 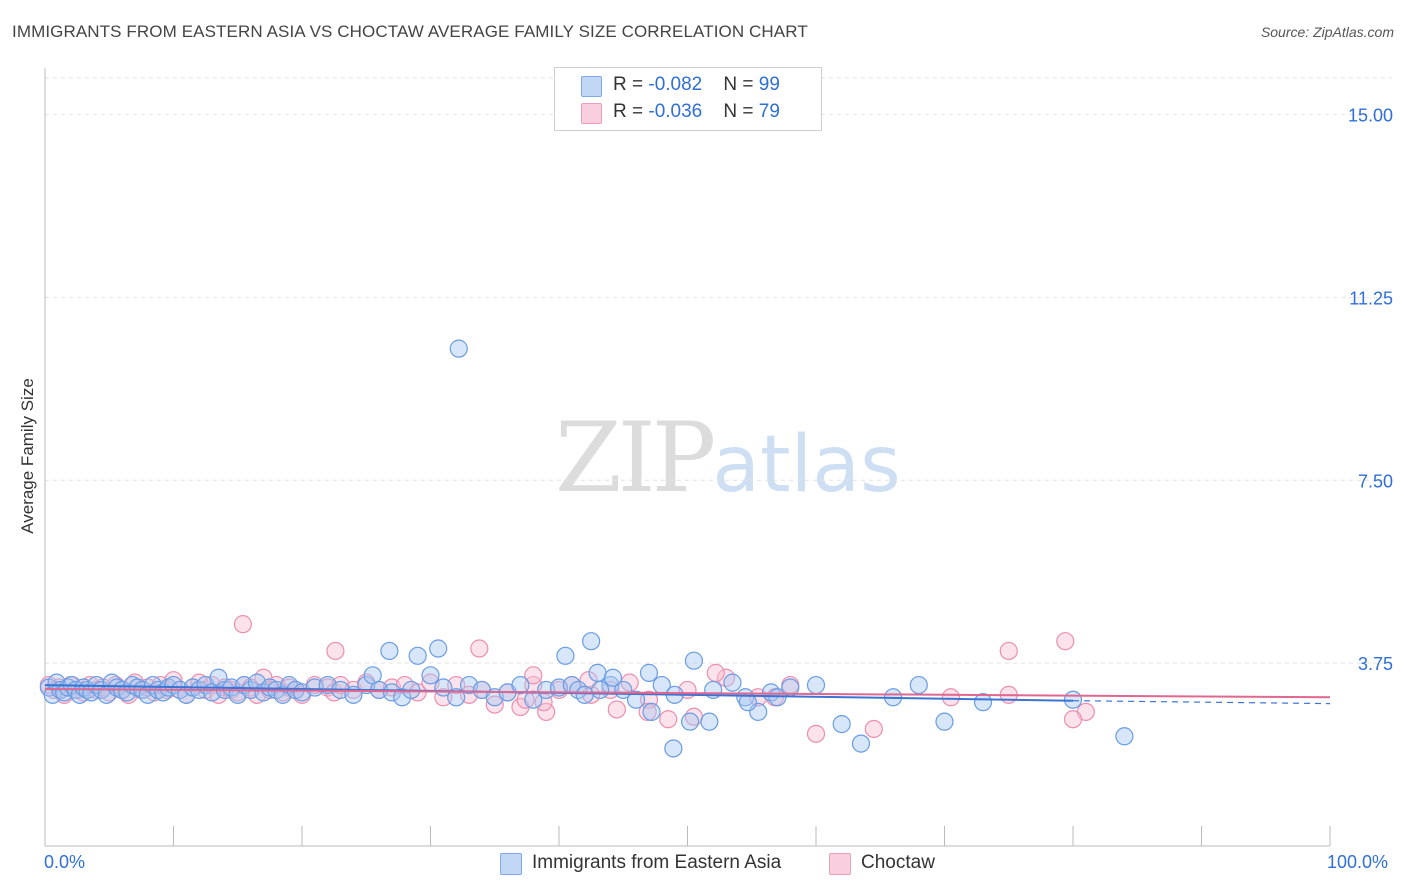 What do you see at coordinates (27, 456) in the screenshot?
I see `y-axis-label: Average Family Size` at bounding box center [27, 456].